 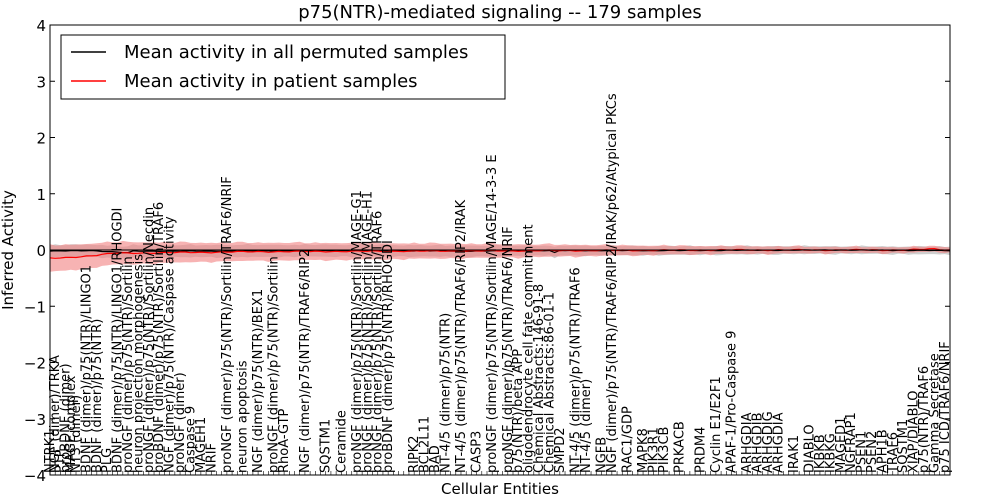 I want to click on entity-label: Chemical Abstracts:146-91-8, so click(x=539, y=378).